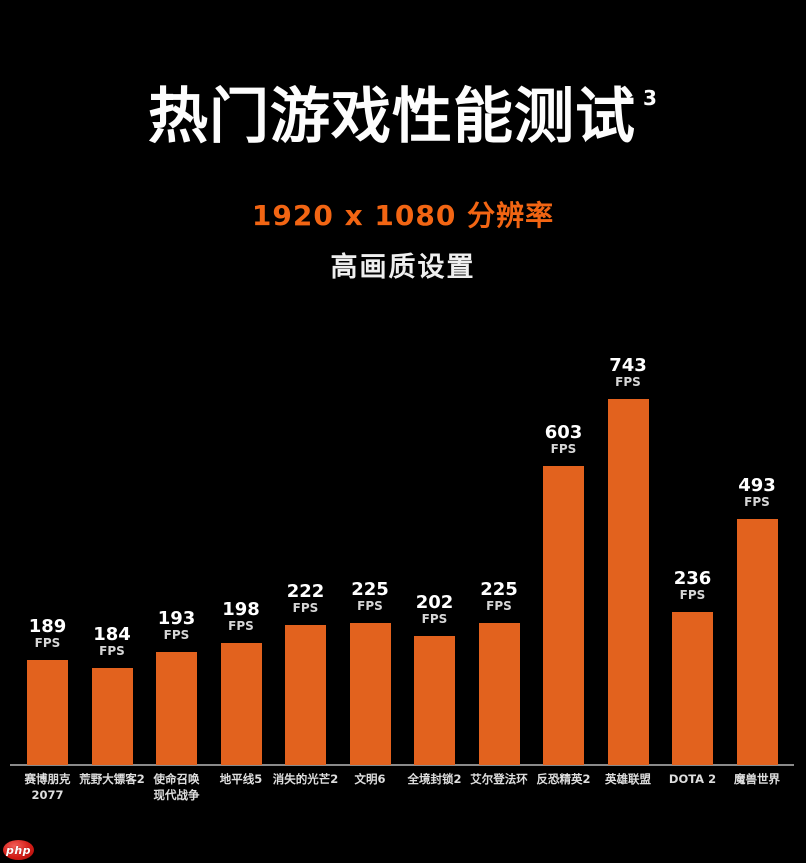  I want to click on category-label-8: 艾尔登法环, so click(499, 779).